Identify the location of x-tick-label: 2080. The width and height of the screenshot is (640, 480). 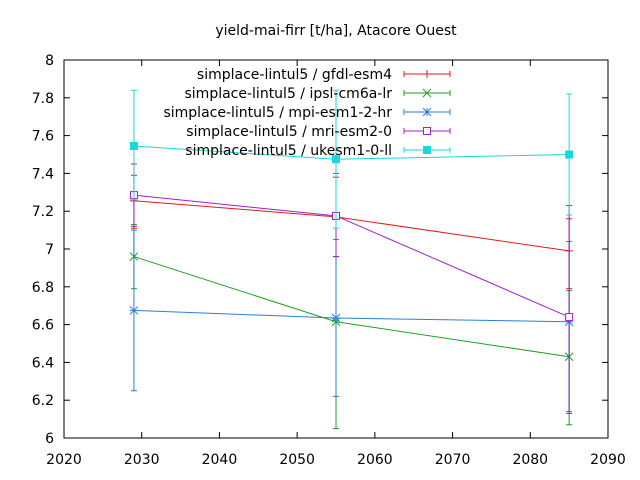
(530, 460).